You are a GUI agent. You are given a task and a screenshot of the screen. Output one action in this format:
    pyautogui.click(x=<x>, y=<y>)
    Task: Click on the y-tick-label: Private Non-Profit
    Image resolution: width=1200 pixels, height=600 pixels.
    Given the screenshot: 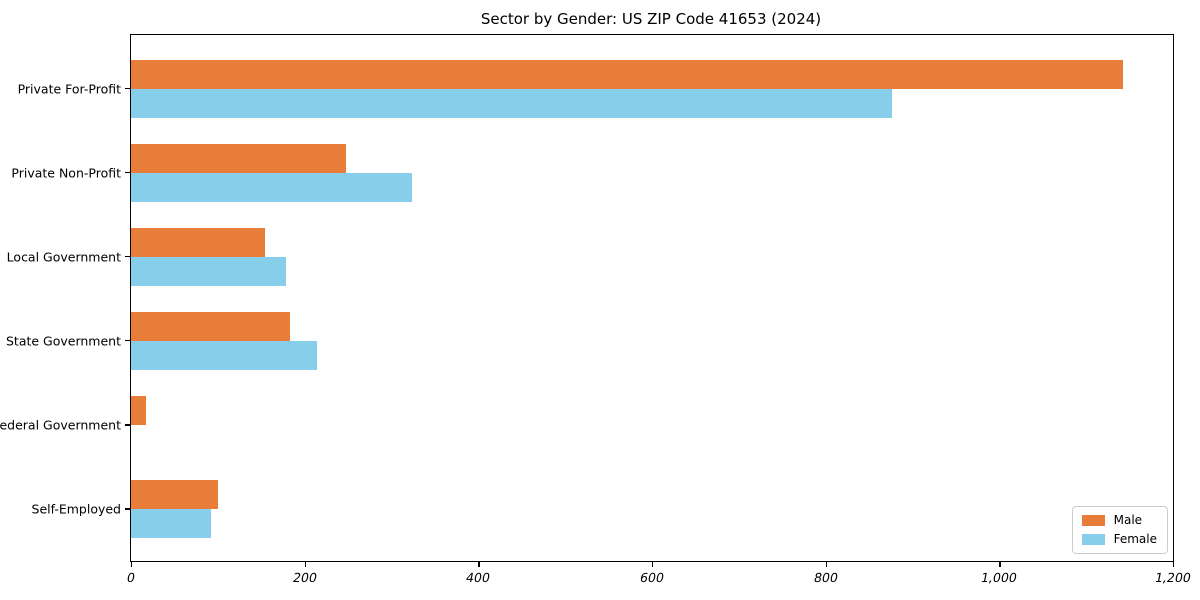 What is the action you would take?
    pyautogui.click(x=66, y=173)
    